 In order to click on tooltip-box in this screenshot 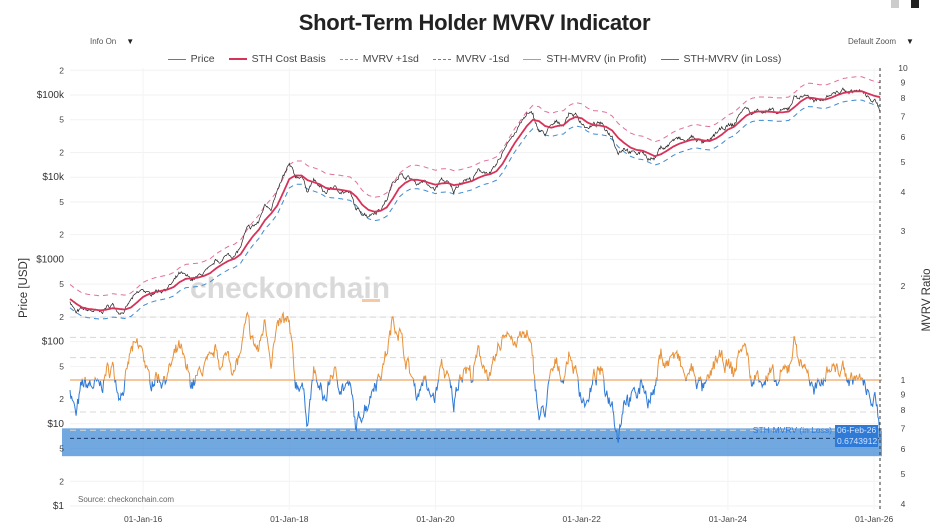, I will do `click(856, 436)`.